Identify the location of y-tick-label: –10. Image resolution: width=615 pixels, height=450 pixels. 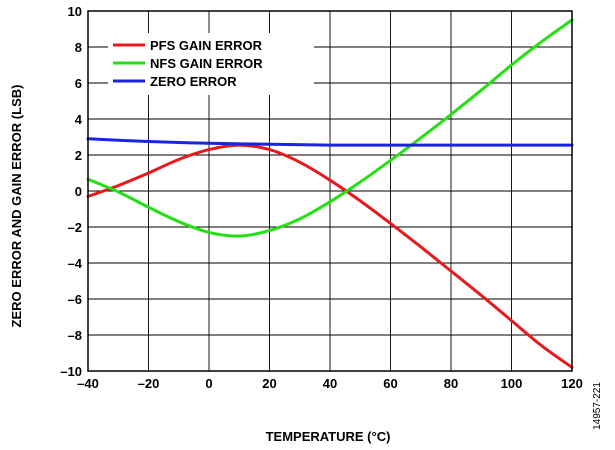
(71, 371).